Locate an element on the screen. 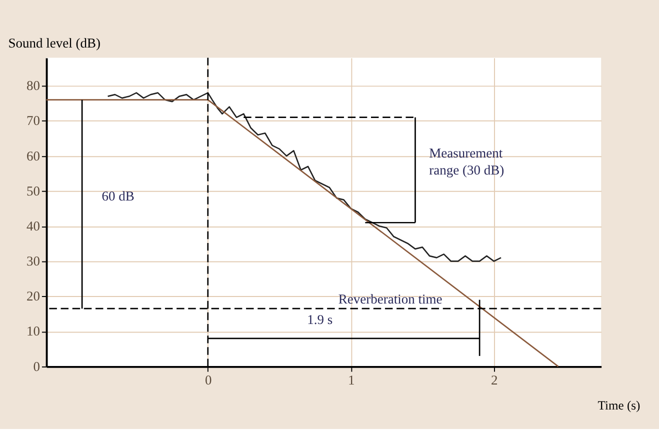  y-tick-label: 50 is located at coordinates (33, 190).